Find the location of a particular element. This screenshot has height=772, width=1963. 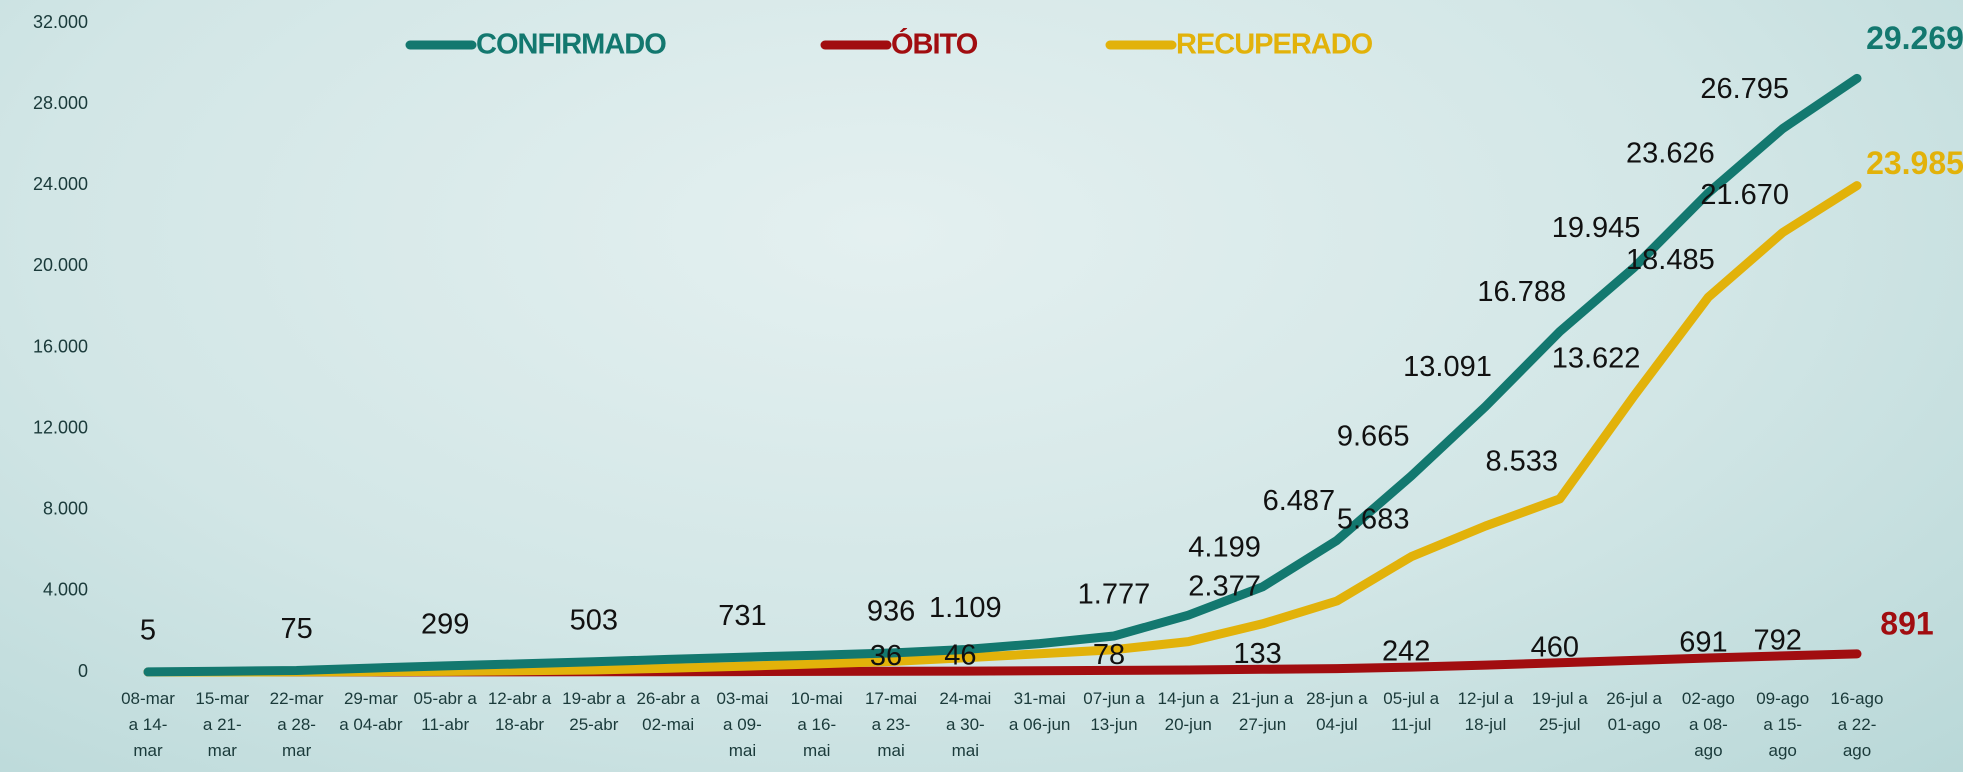

x-tick-label: 03-mai a 09-mai is located at coordinates (742, 724).